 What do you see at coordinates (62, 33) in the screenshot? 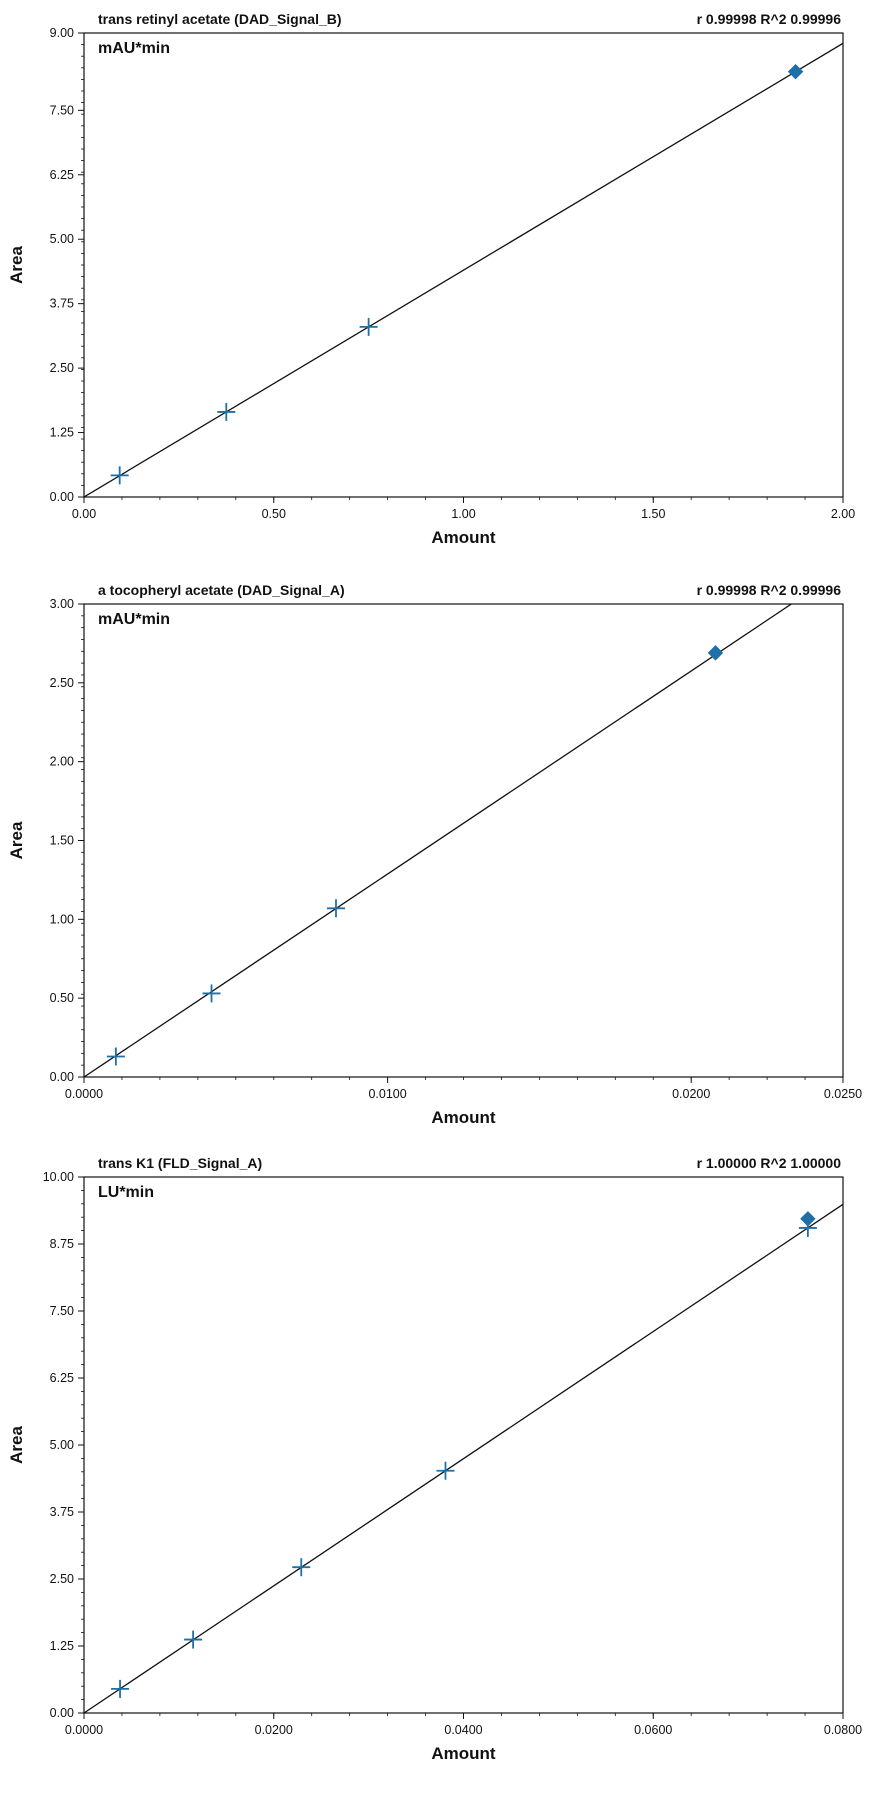
I see `y-tick-label: 9.00` at bounding box center [62, 33].